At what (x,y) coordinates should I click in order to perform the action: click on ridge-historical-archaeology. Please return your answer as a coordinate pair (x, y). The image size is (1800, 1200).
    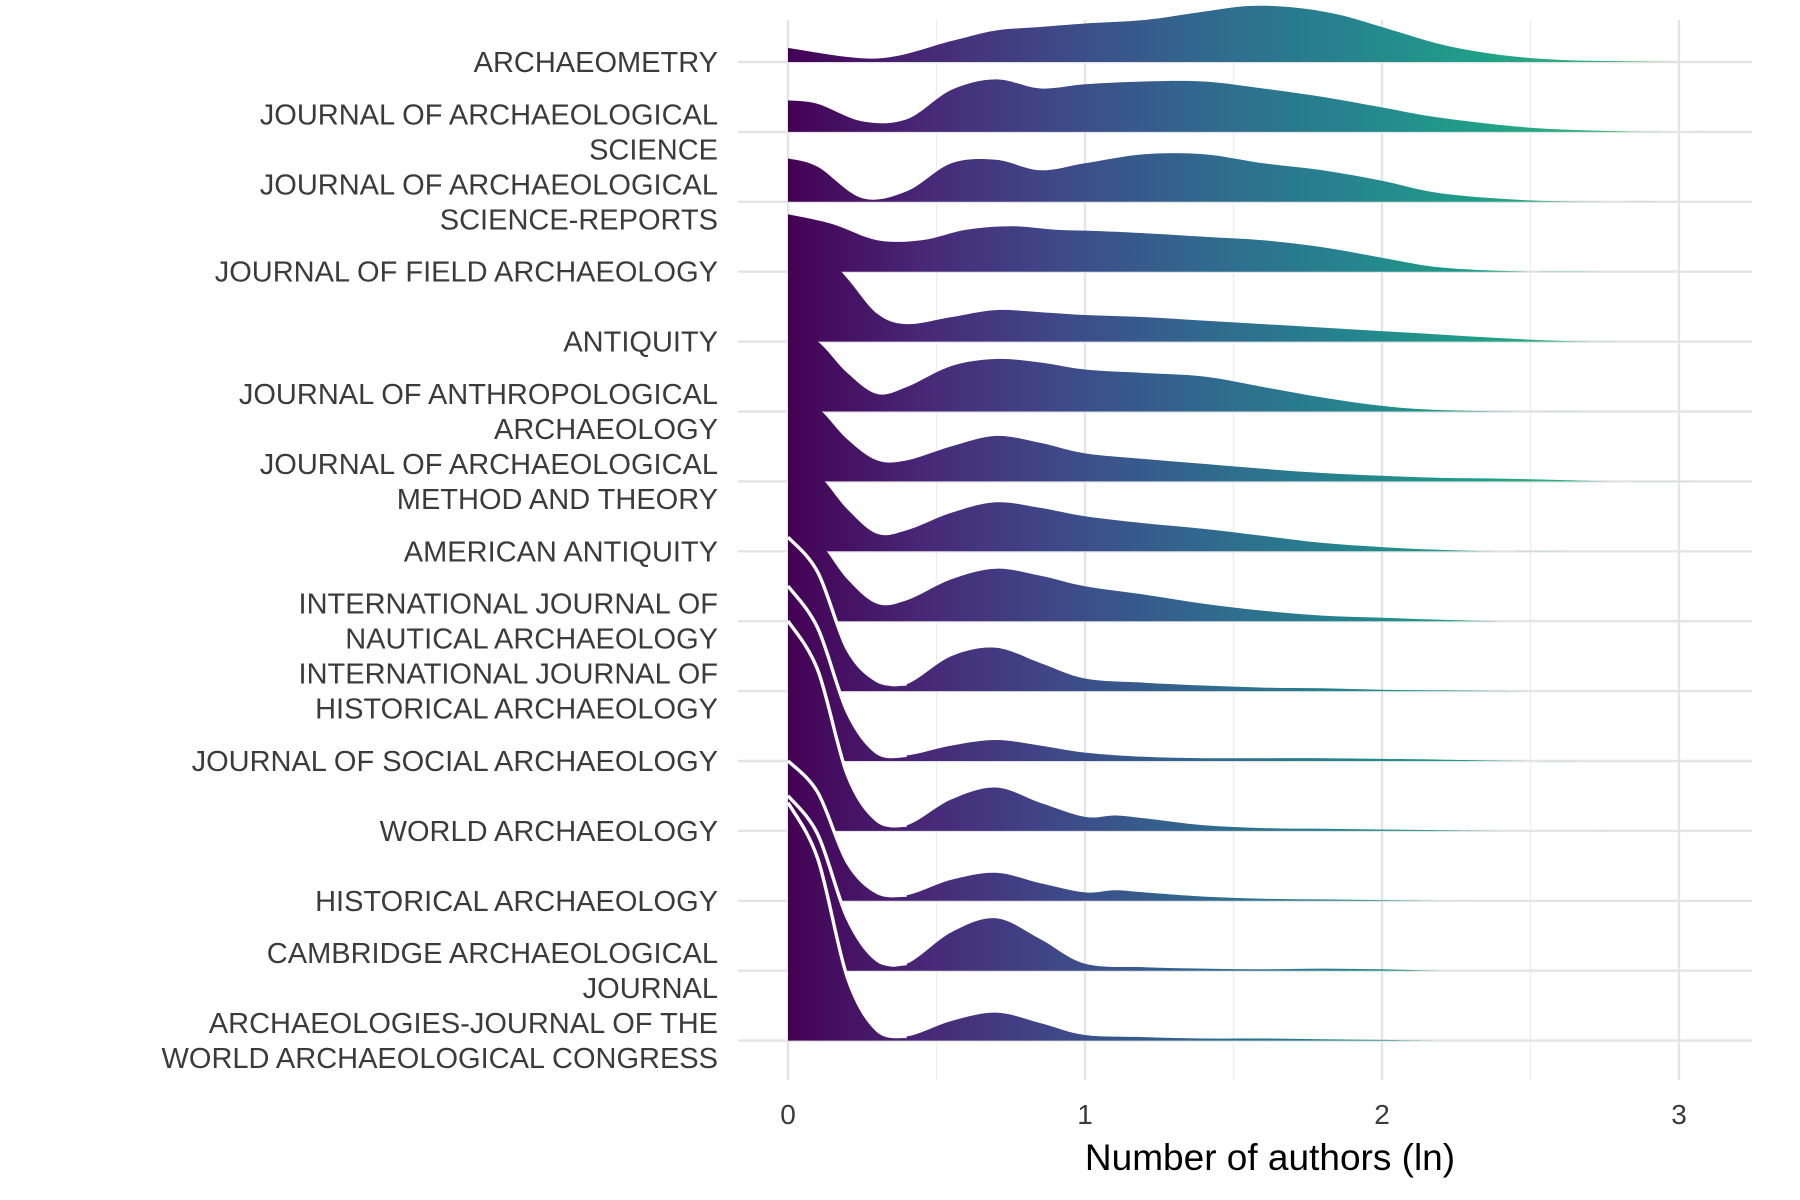
    Looking at the image, I should click on (1262, 830).